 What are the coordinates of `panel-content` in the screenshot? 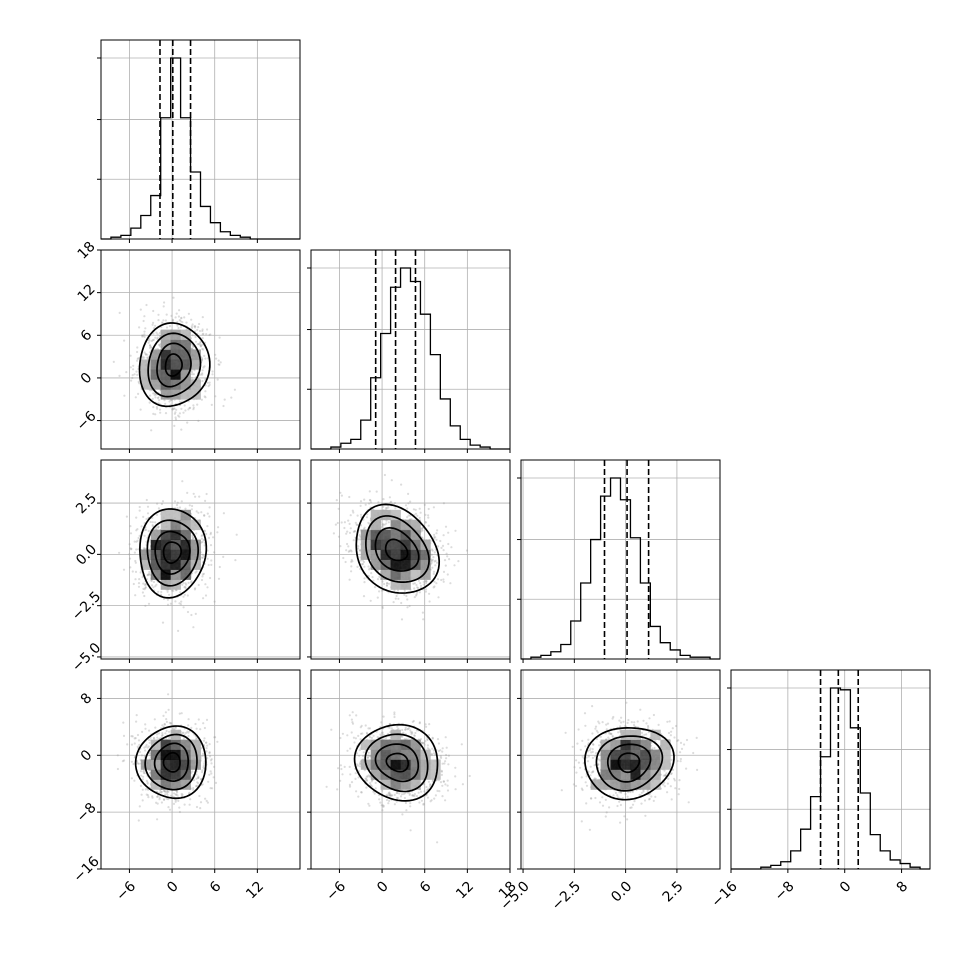 It's located at (200, 559).